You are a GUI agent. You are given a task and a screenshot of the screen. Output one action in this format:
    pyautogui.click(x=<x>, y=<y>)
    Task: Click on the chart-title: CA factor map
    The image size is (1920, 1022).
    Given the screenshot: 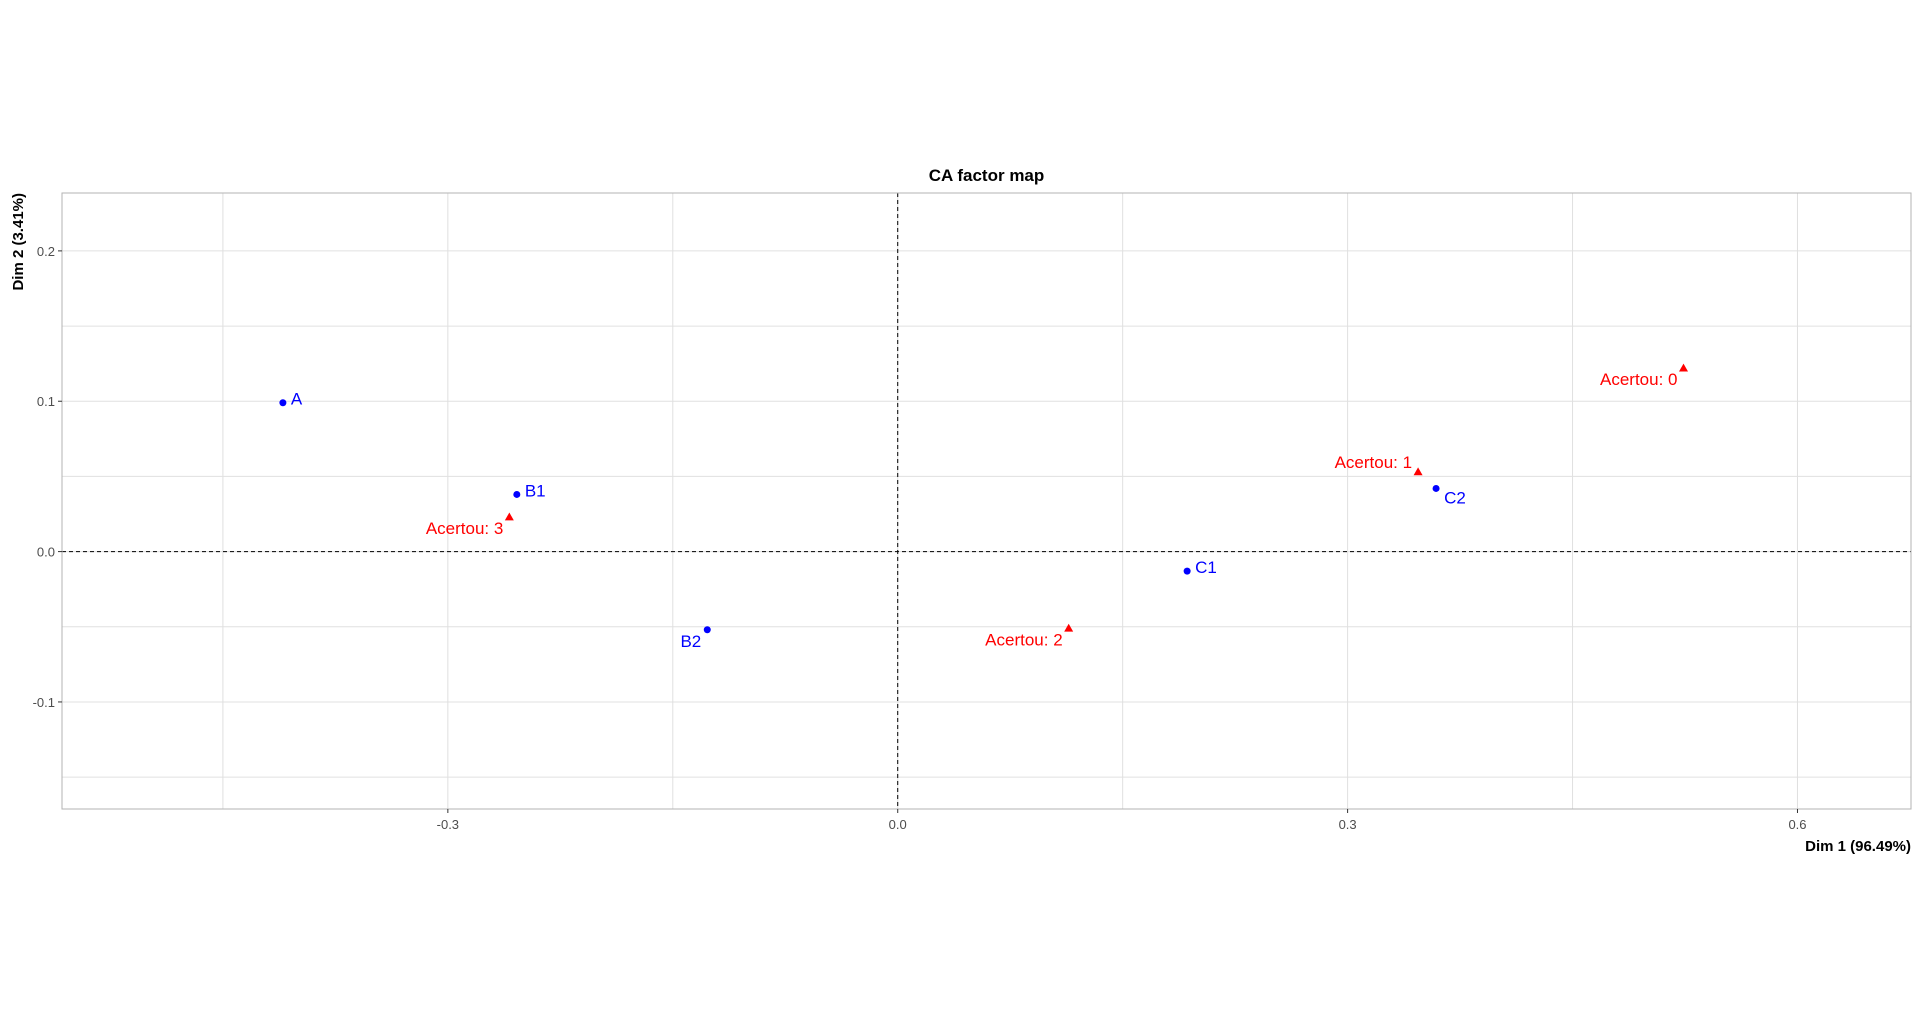 What is the action you would take?
    pyautogui.click(x=987, y=175)
    